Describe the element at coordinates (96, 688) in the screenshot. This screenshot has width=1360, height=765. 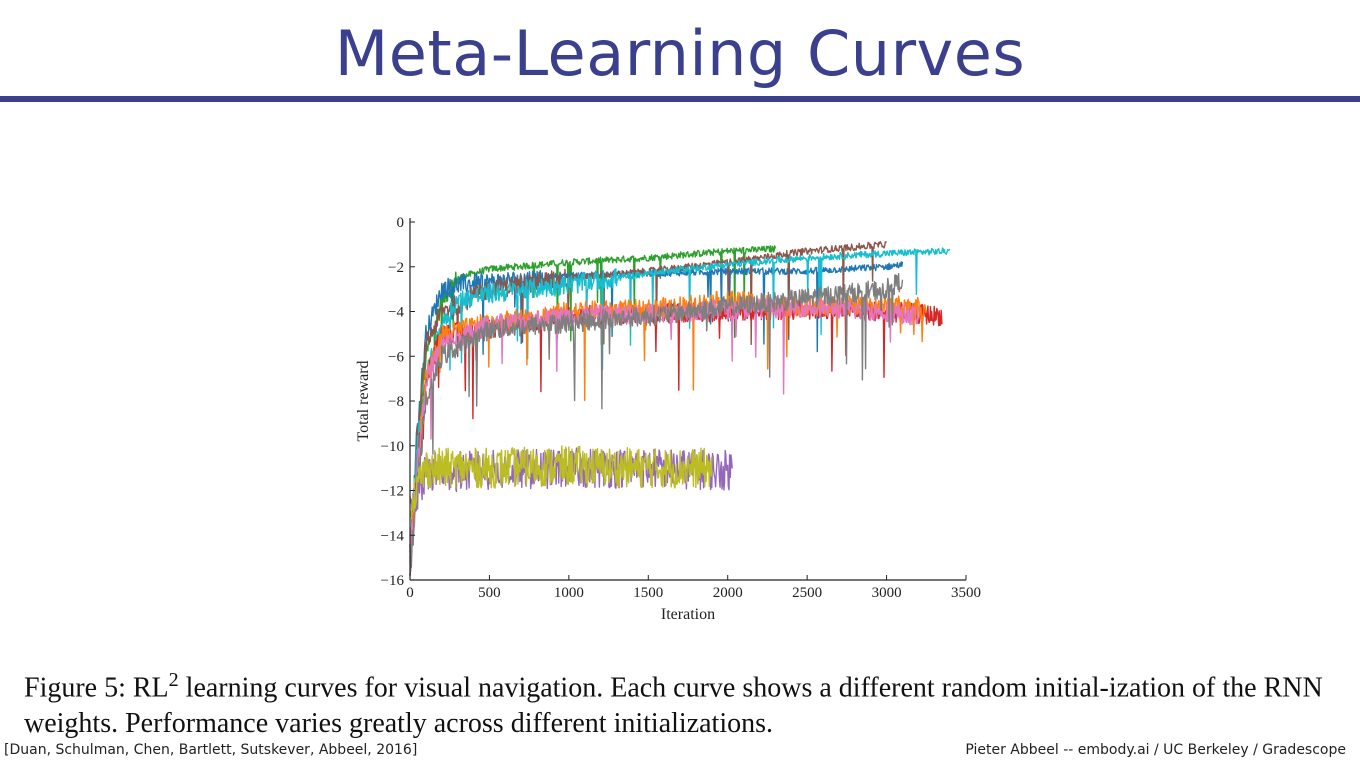
I see `caption-prefix: Figure 5: RL` at that location.